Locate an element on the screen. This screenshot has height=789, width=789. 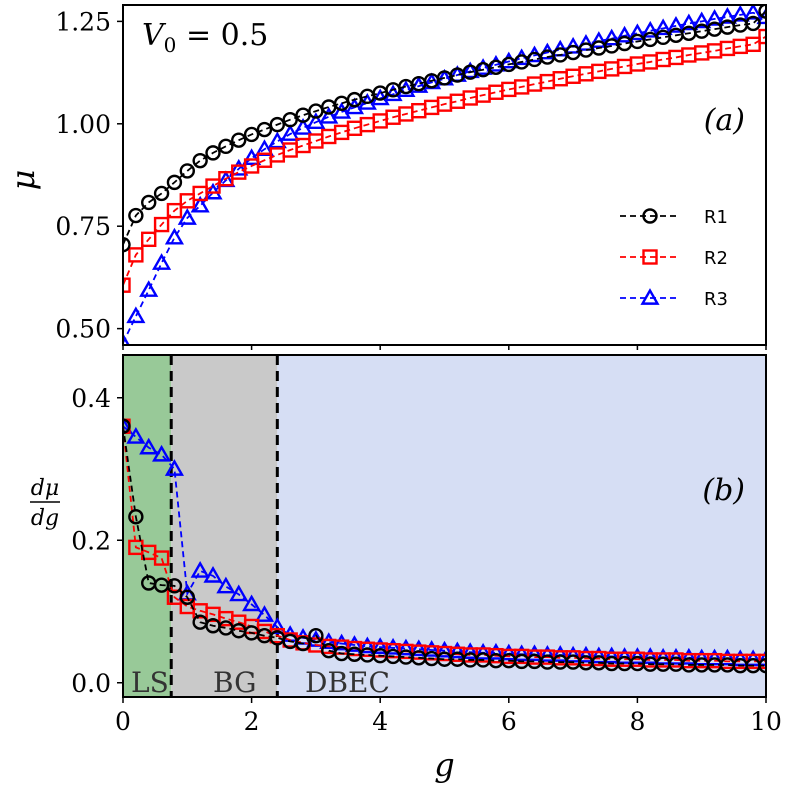
panel-b-xtick-label: 8 is located at coordinates (637, 721).